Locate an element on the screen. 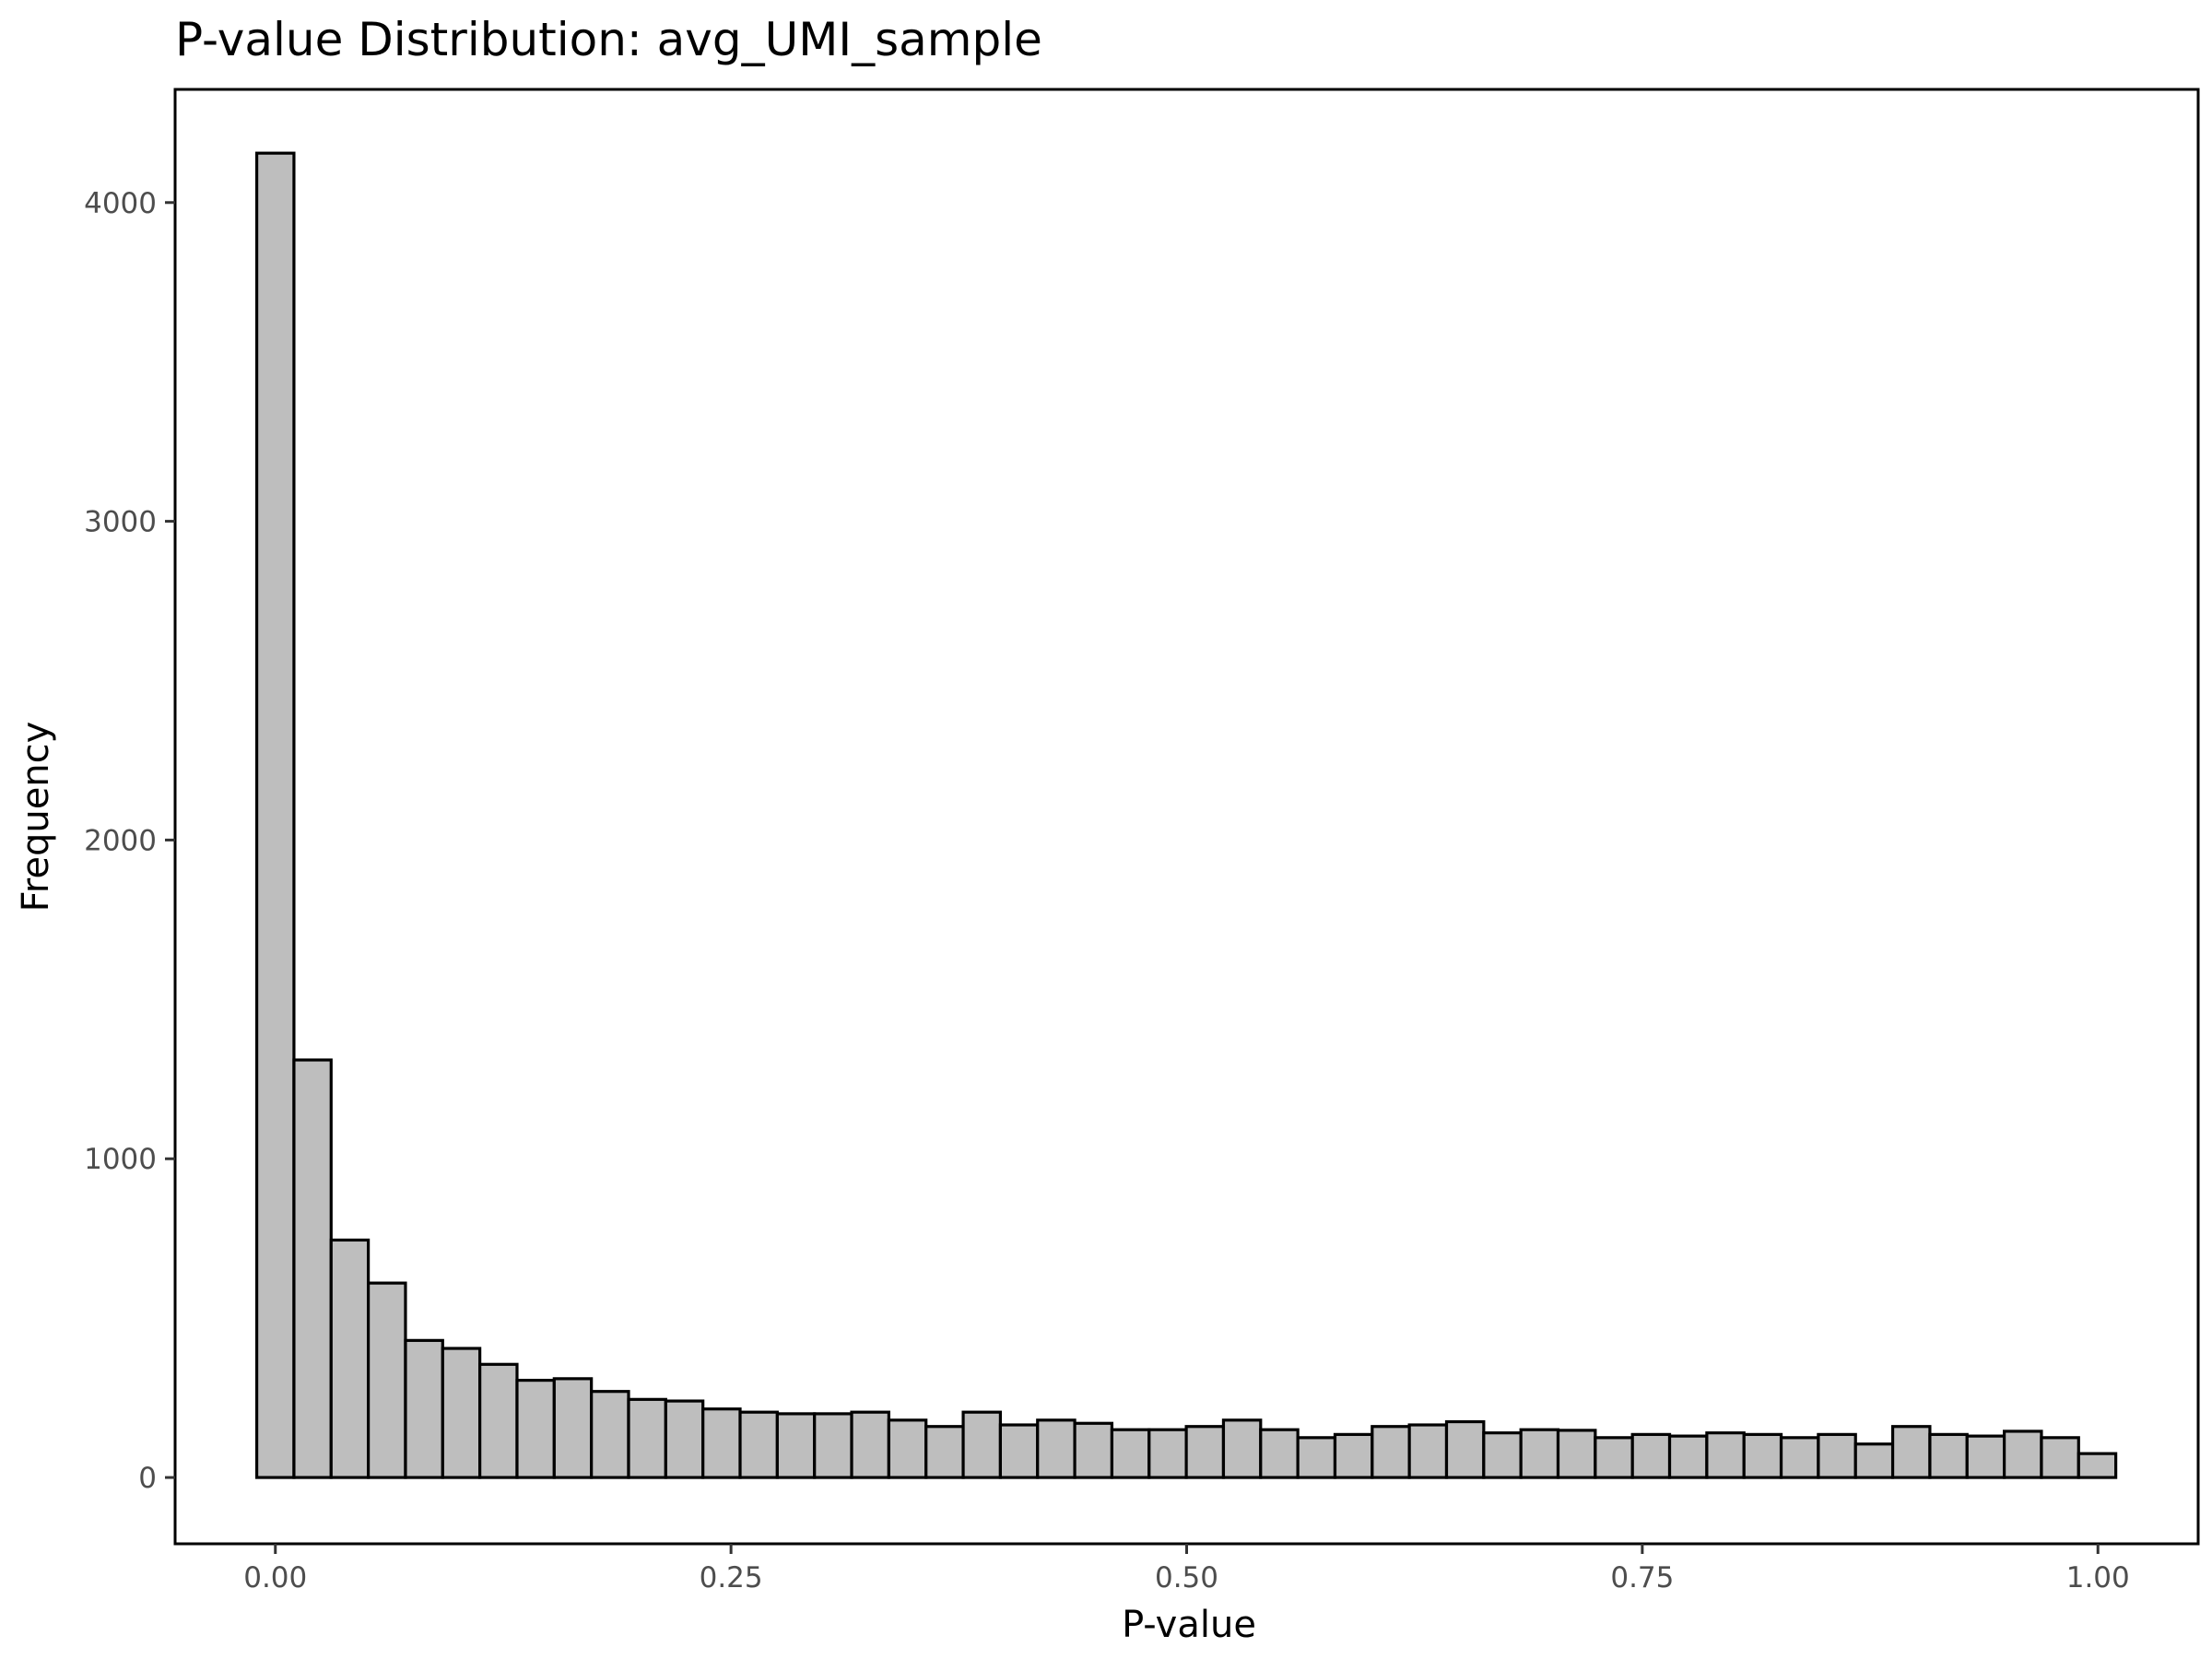 The image size is (2212, 1659). y-axis-title: Frequency is located at coordinates (36, 817).